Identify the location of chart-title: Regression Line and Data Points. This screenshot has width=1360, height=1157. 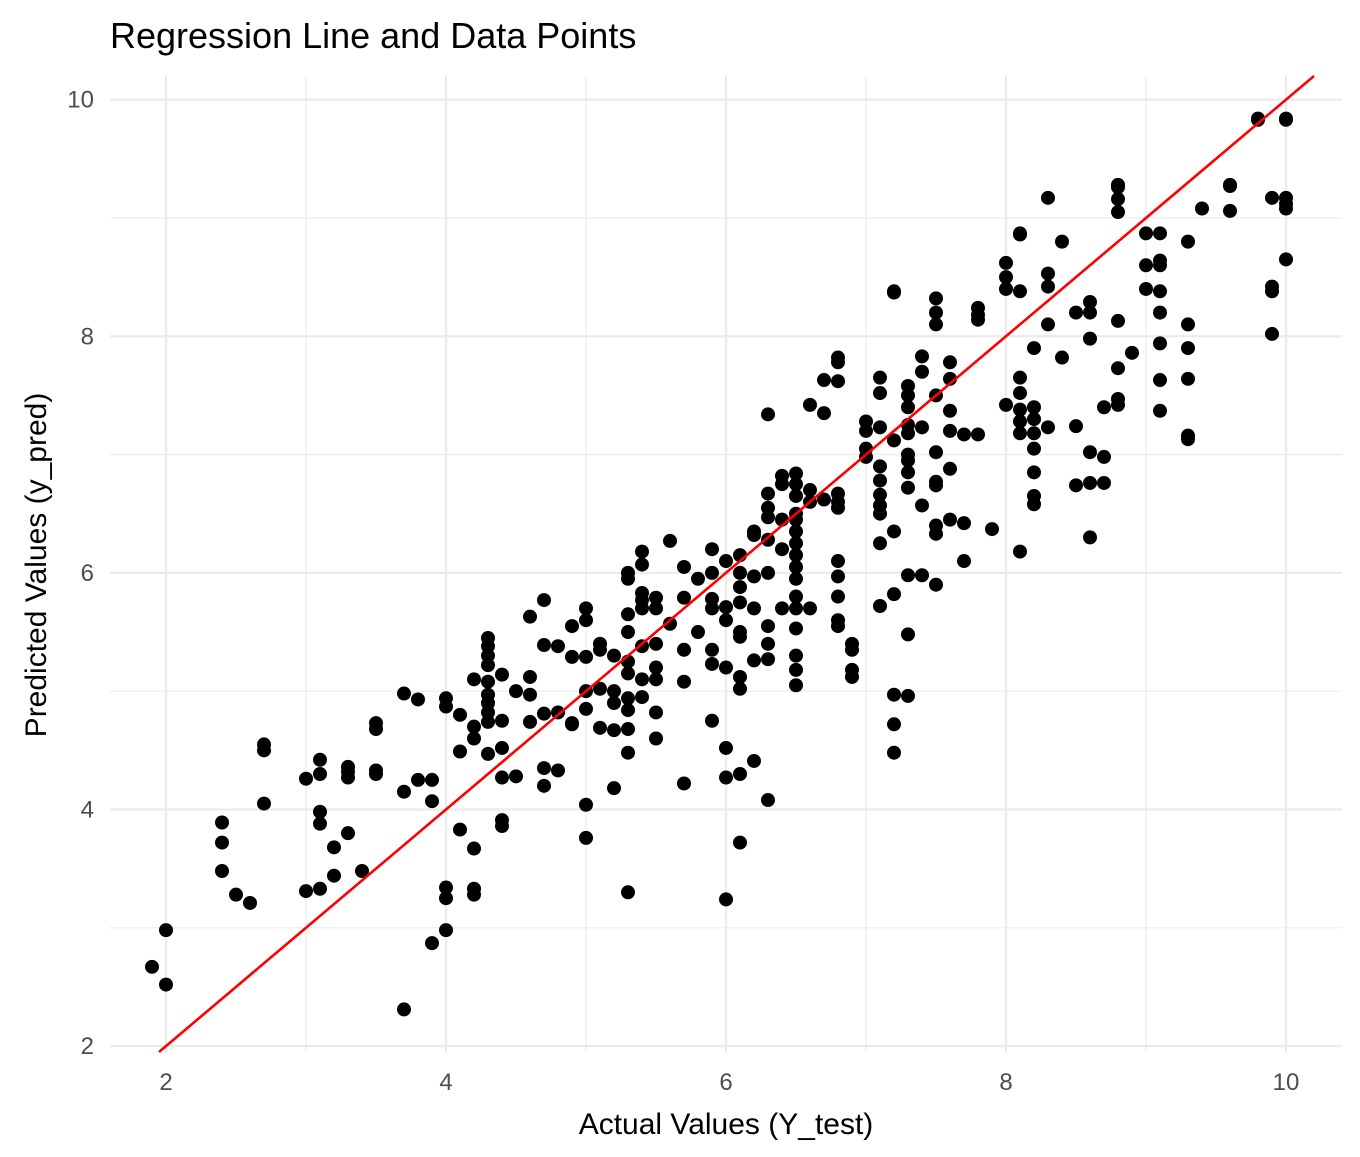
(373, 35).